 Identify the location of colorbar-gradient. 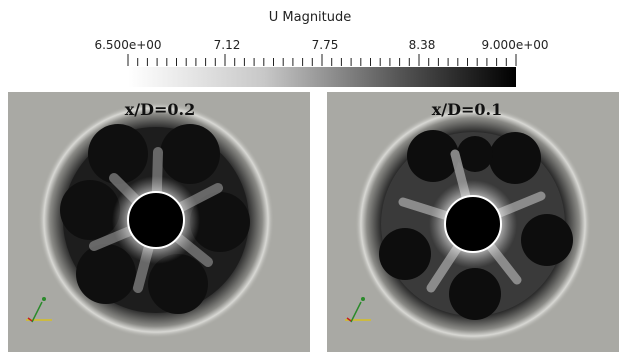
(322, 77).